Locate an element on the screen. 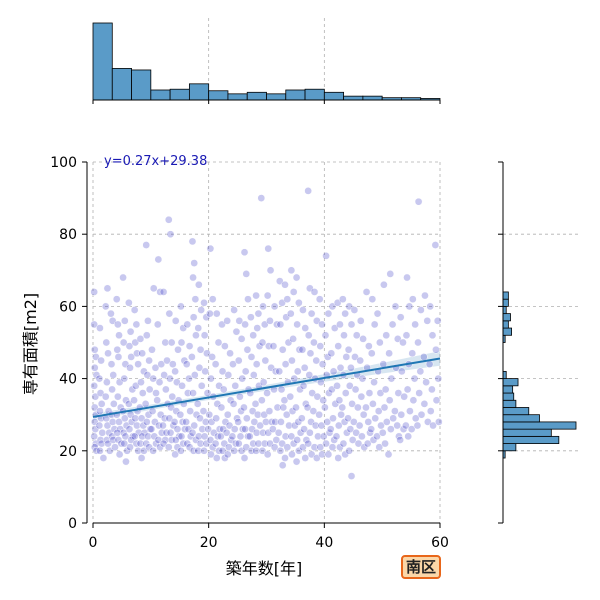  x-tick-label: 0 is located at coordinates (93, 543).